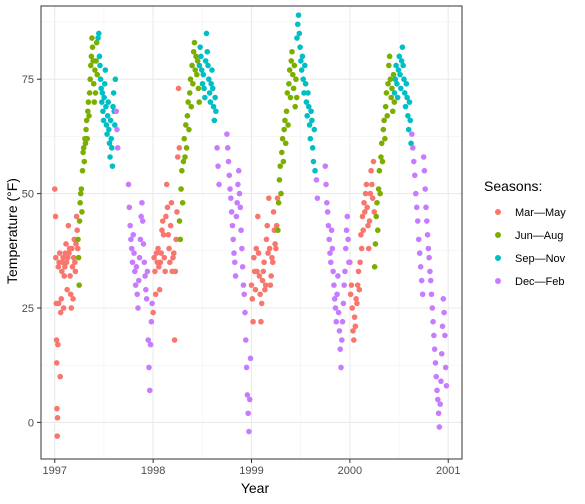 The width and height of the screenshot is (585, 504). Describe the element at coordinates (448, 471) in the screenshot. I see `x-tick-label: 2001` at that location.